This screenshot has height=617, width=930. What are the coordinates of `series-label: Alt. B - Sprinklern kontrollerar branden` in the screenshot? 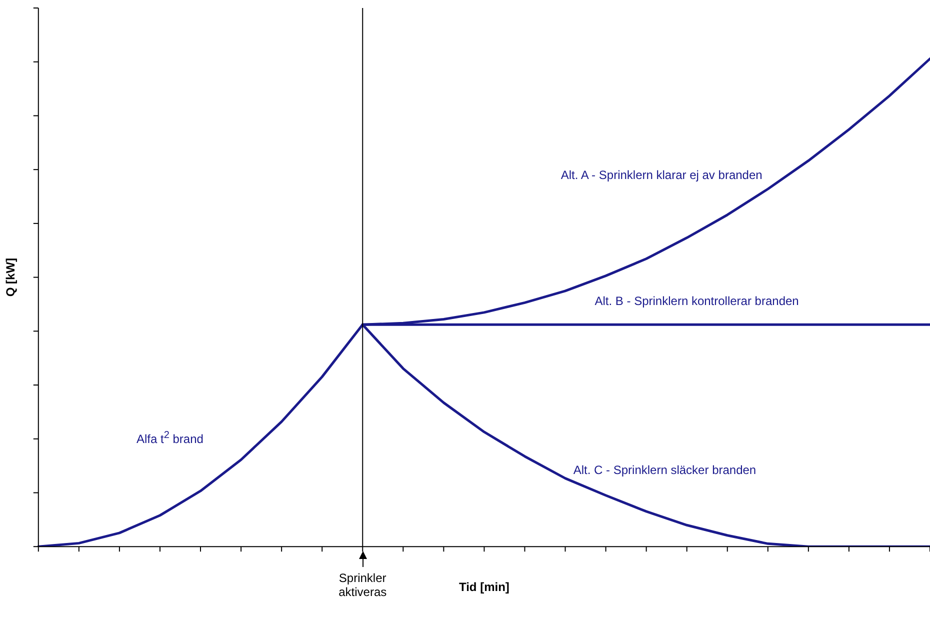 It's located at (696, 301).